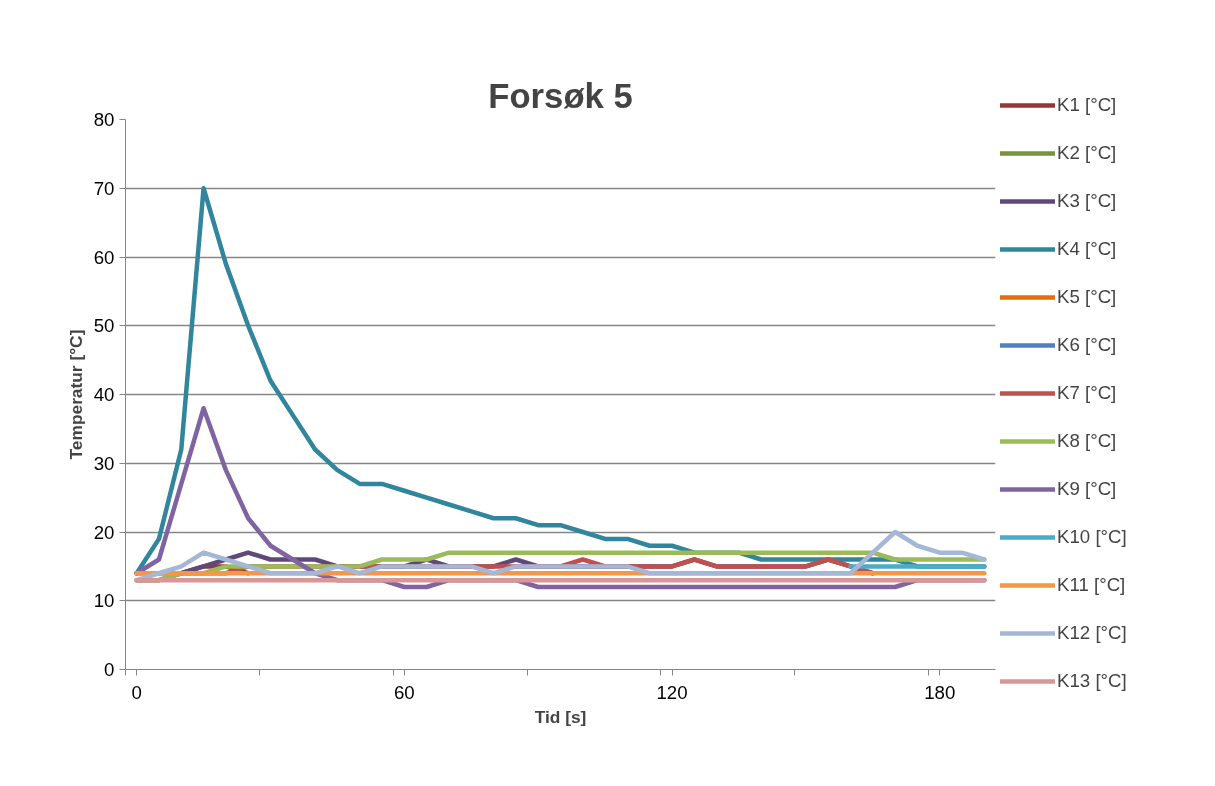 Image resolution: width=1215 pixels, height=786 pixels. Describe the element at coordinates (109, 669) in the screenshot. I see `y-tick-label: 0` at that location.